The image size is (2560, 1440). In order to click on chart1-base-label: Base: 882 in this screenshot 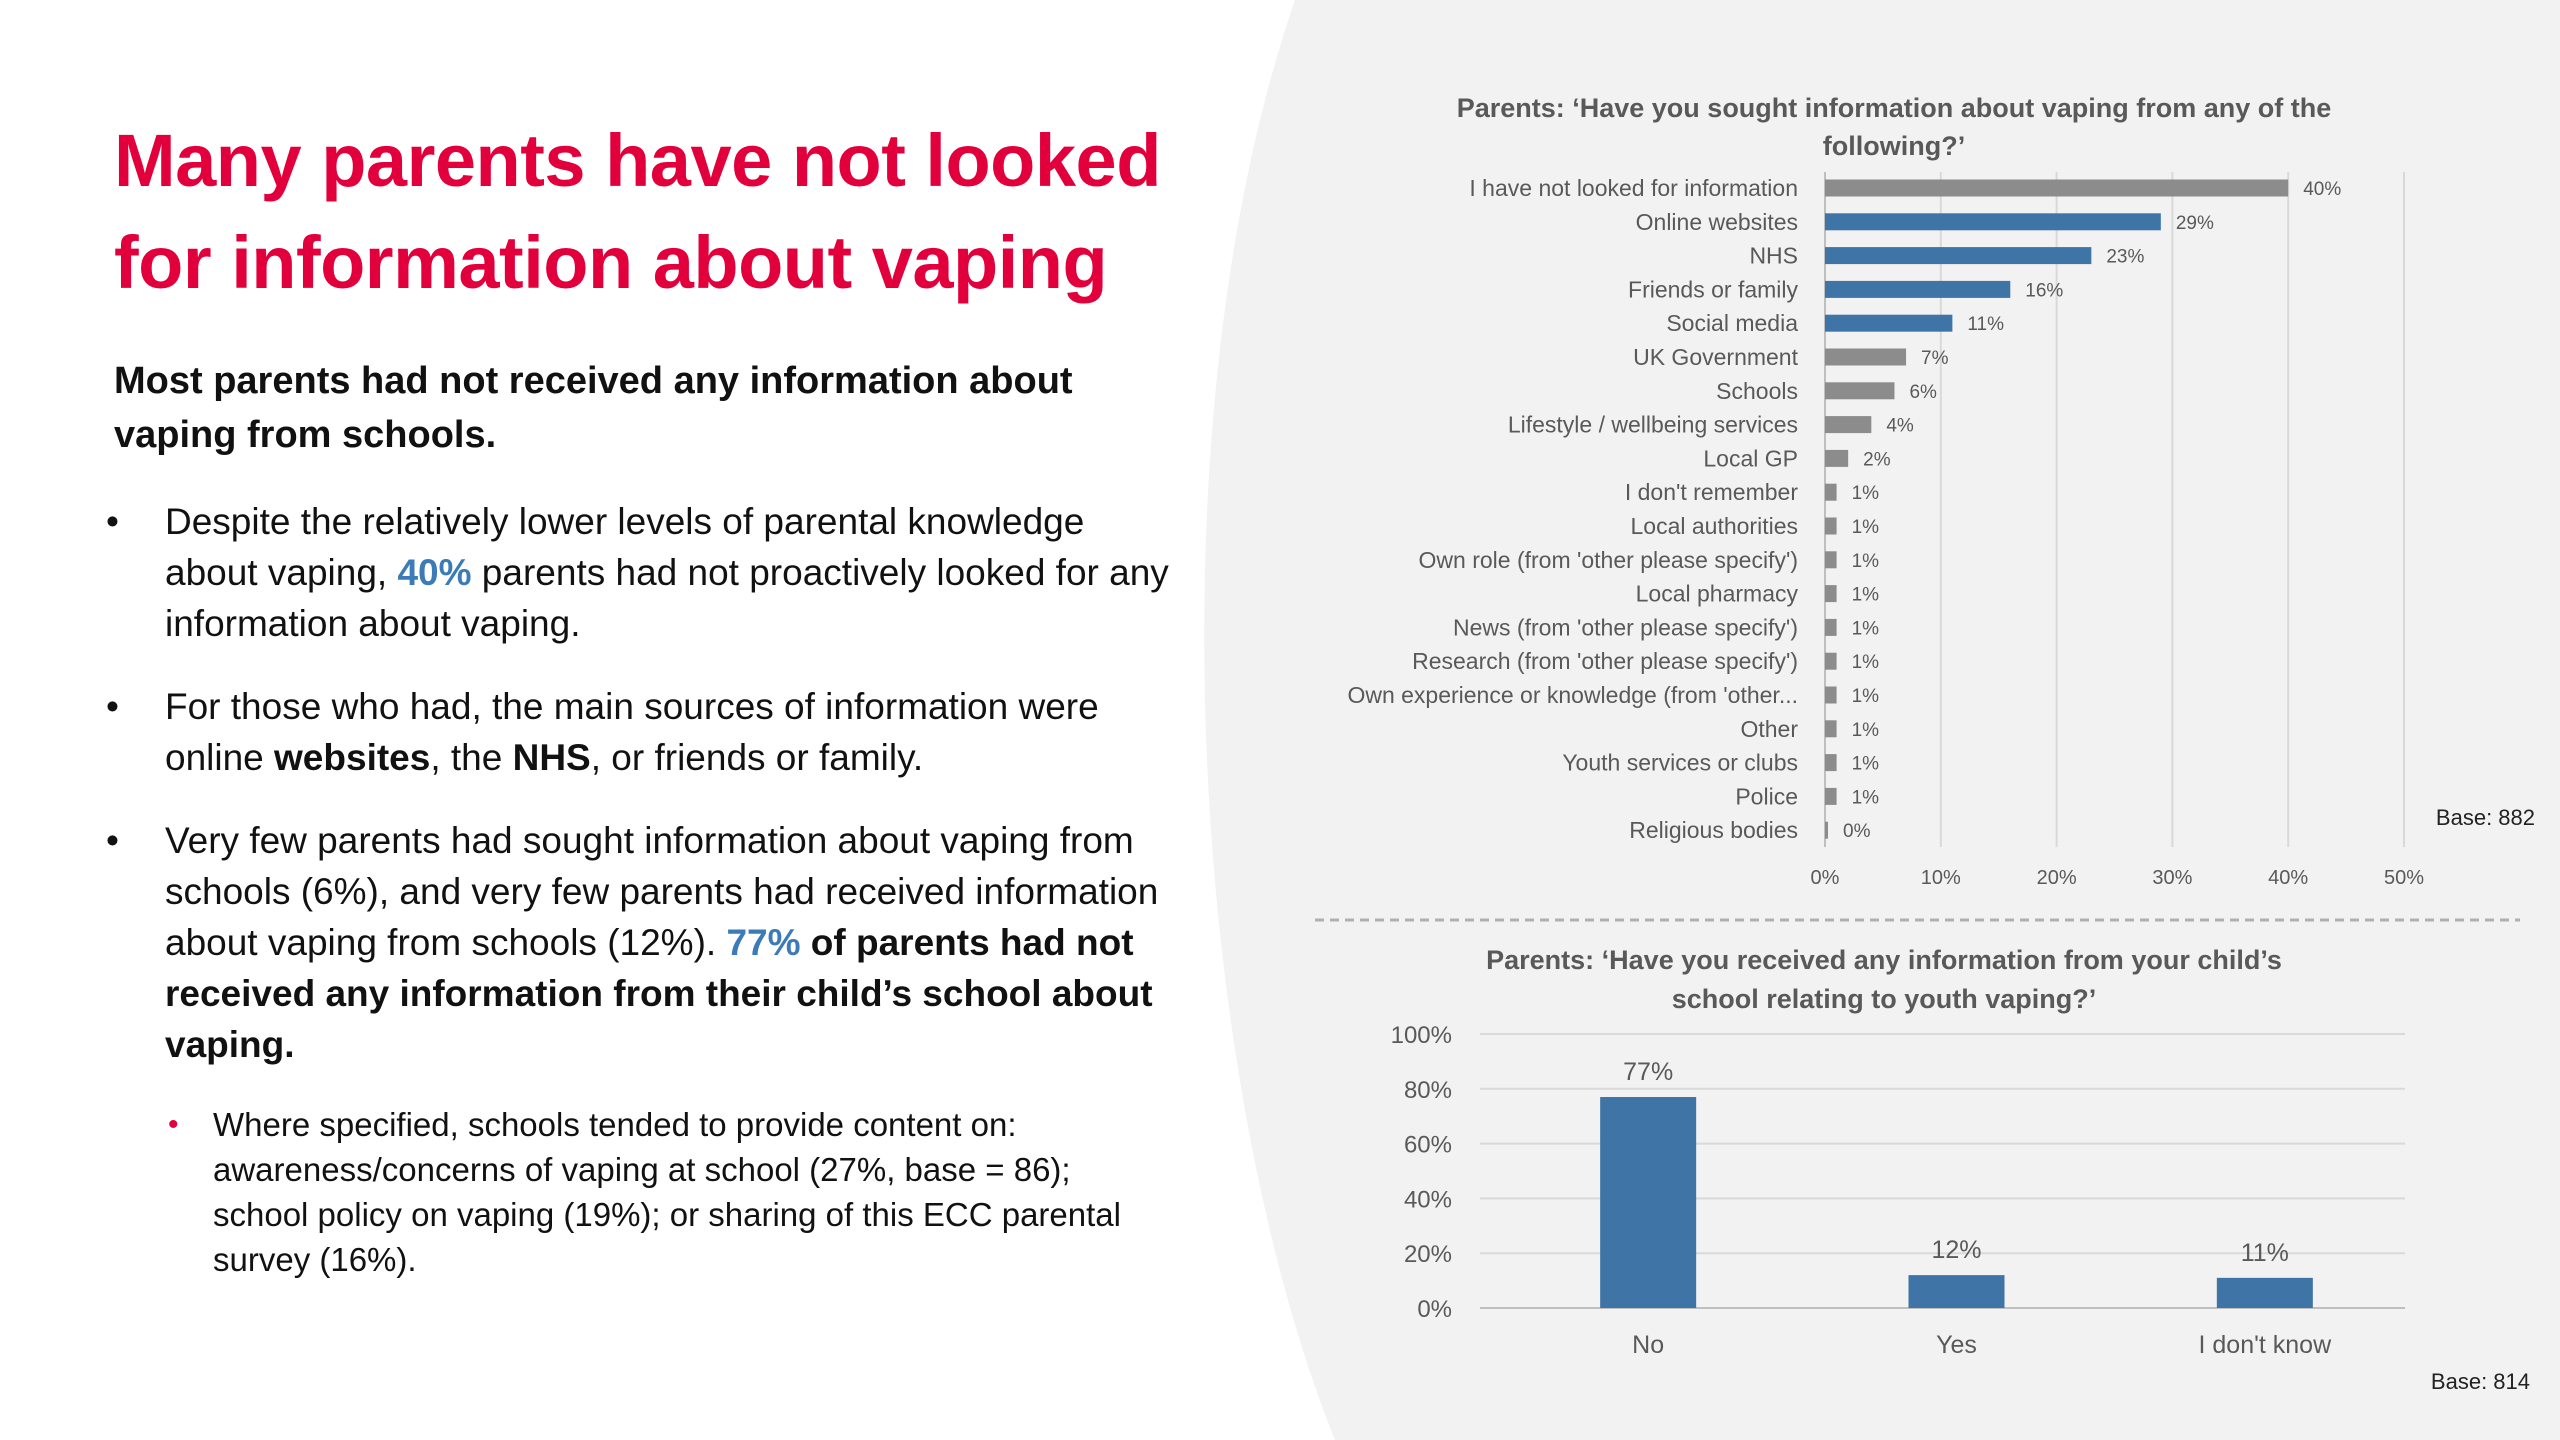, I will do `click(2485, 817)`.